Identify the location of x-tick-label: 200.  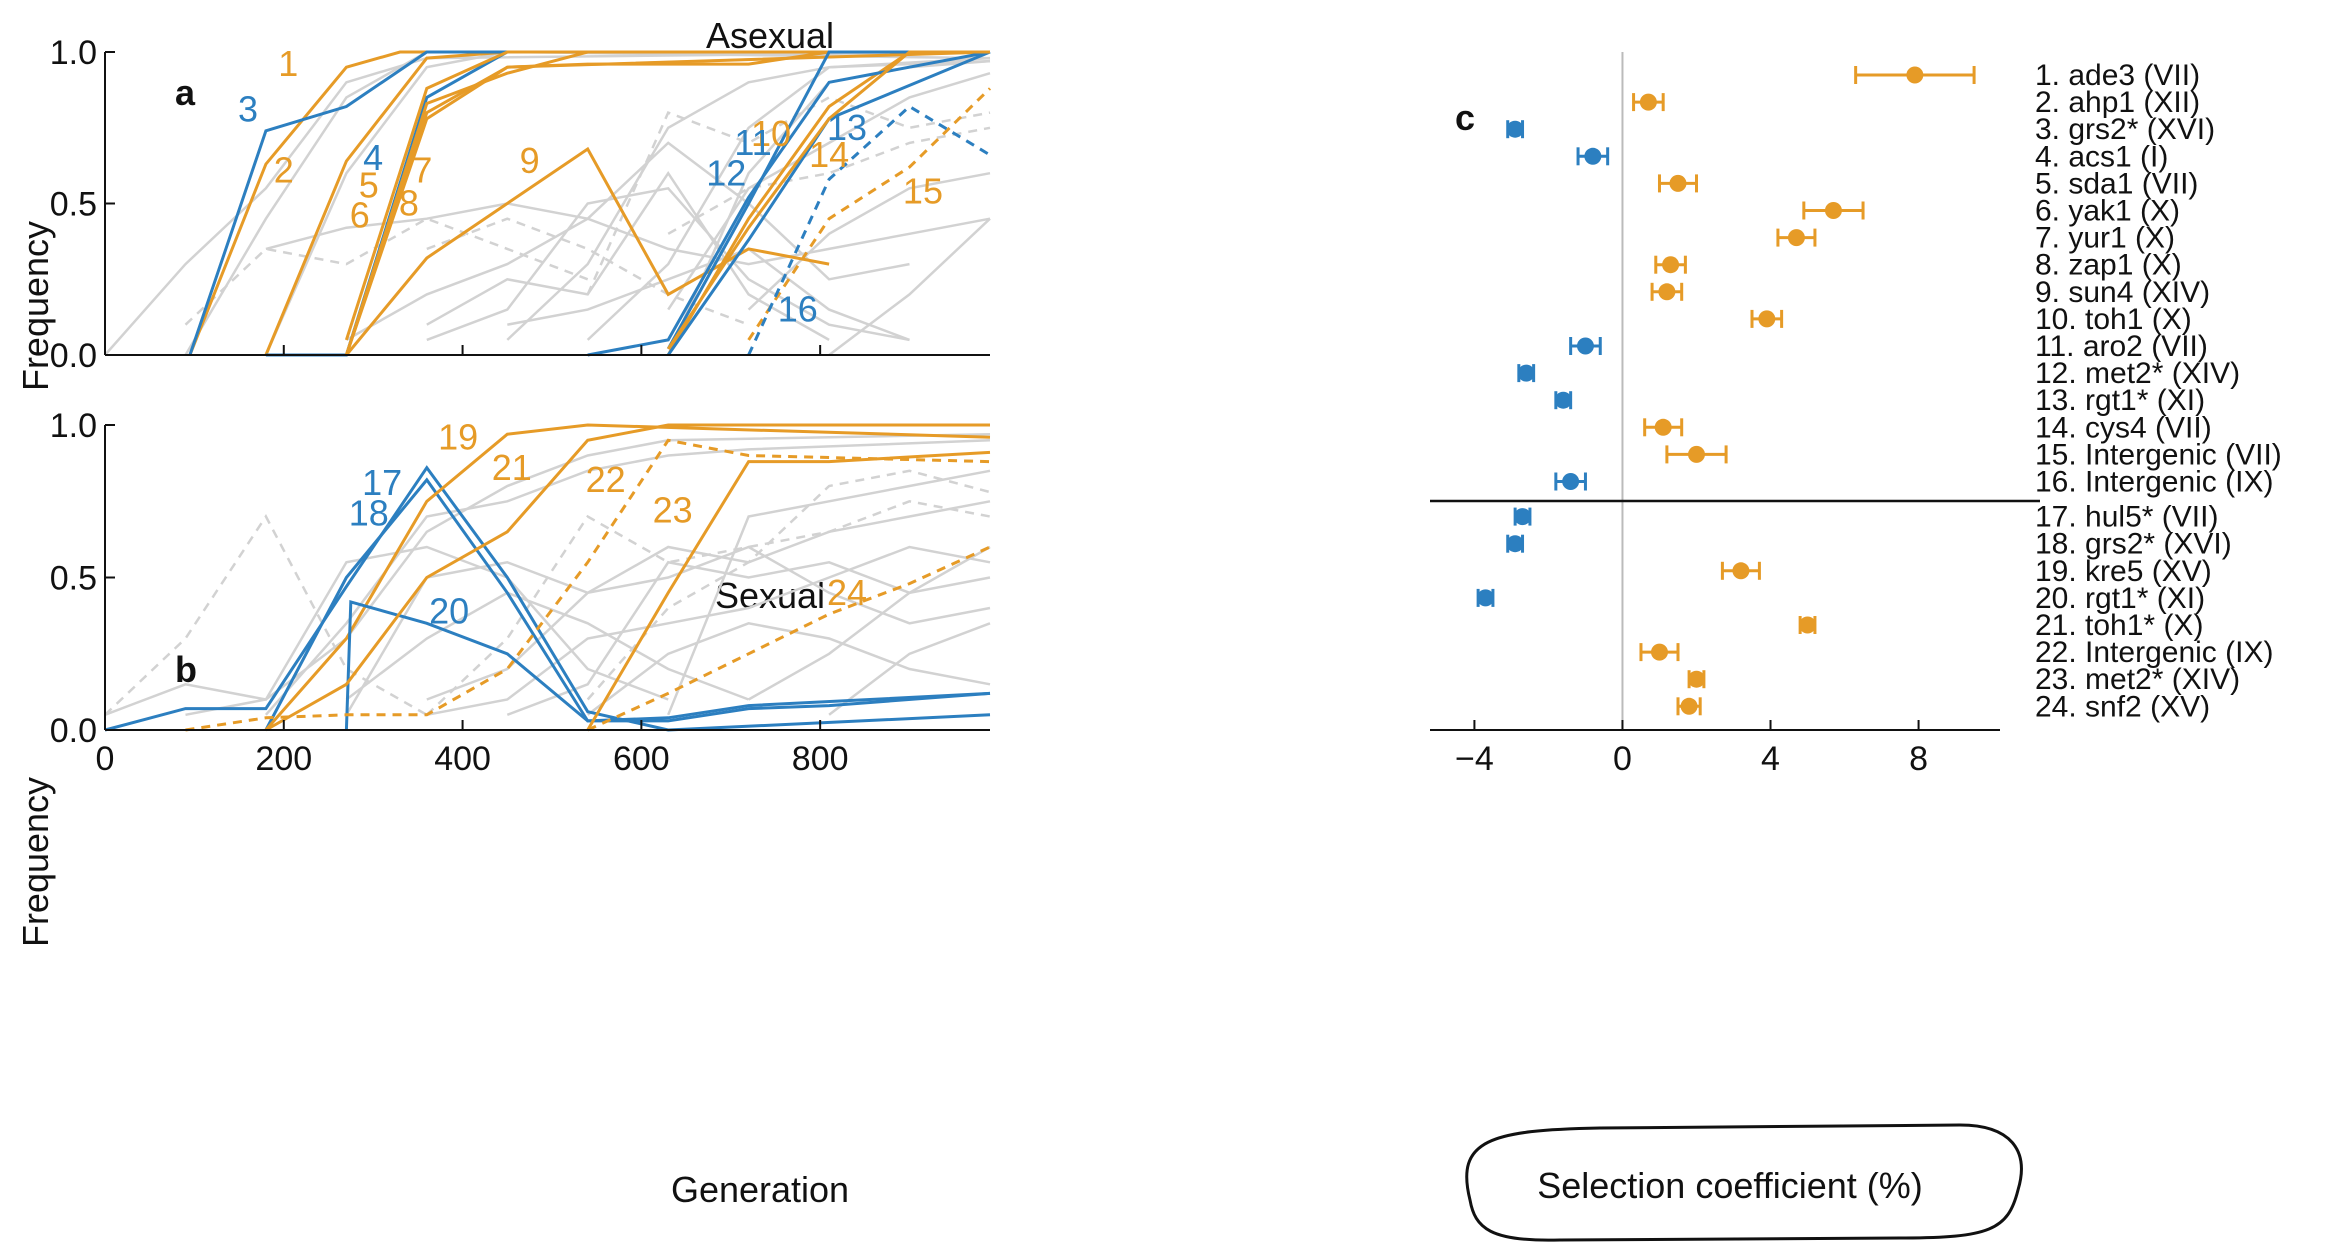
(283, 759).